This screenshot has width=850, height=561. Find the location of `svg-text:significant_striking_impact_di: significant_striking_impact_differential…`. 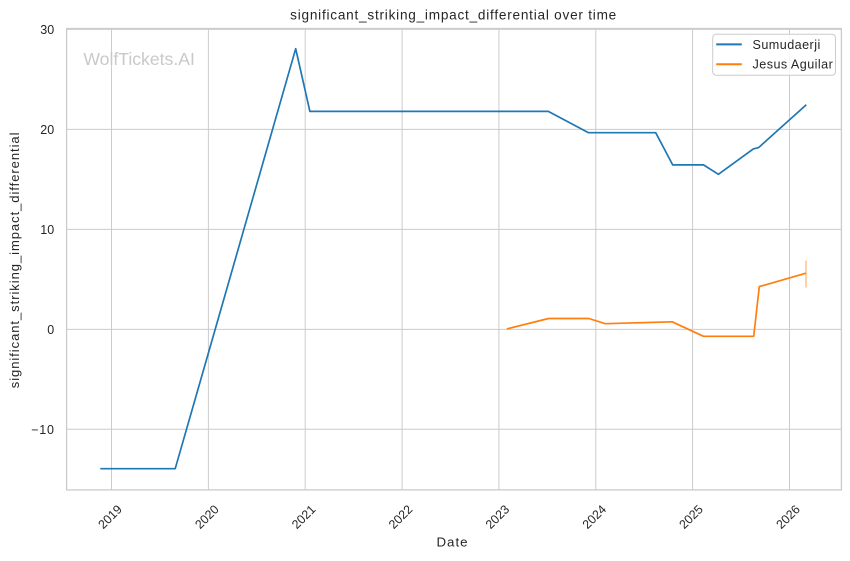

svg-text:significant_striking_impact_di: significant_striking_impact_differential… is located at coordinates (453, 14).